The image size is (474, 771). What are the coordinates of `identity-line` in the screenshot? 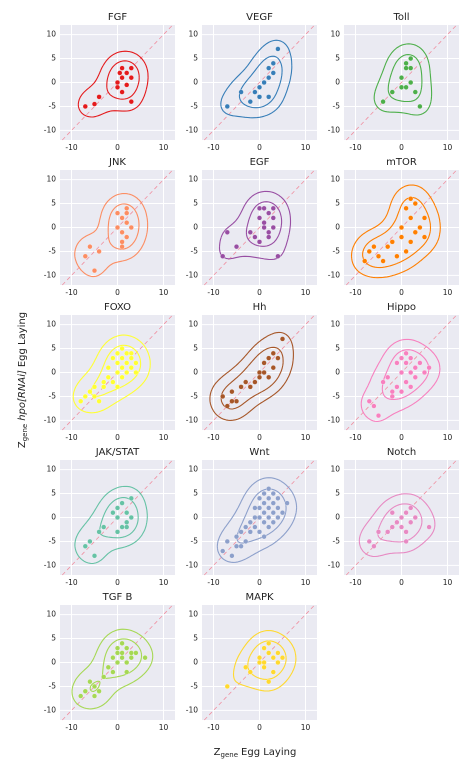 It's located at (259, 82).